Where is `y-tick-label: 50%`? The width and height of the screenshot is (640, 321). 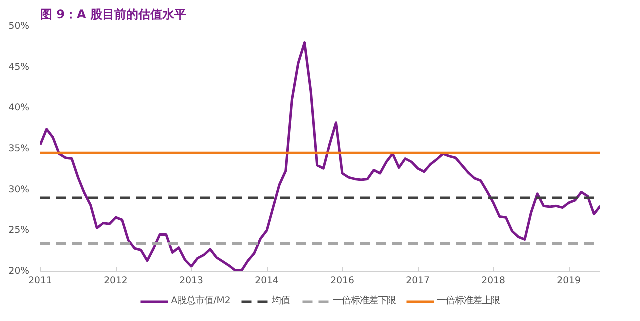
y-tick-label: 50% is located at coordinates (19, 26).